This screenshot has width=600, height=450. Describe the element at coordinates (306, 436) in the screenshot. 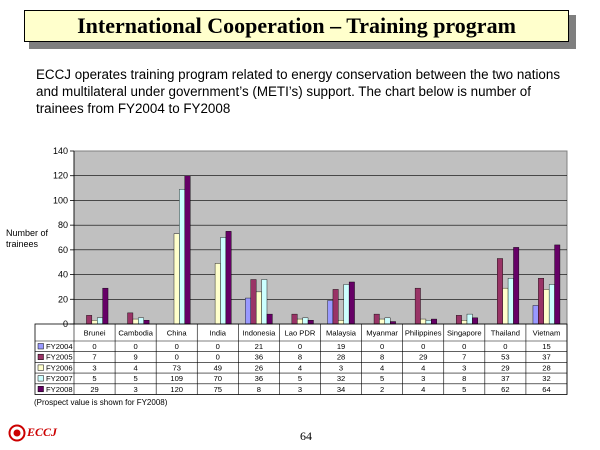

I see `page-number: 64` at that location.